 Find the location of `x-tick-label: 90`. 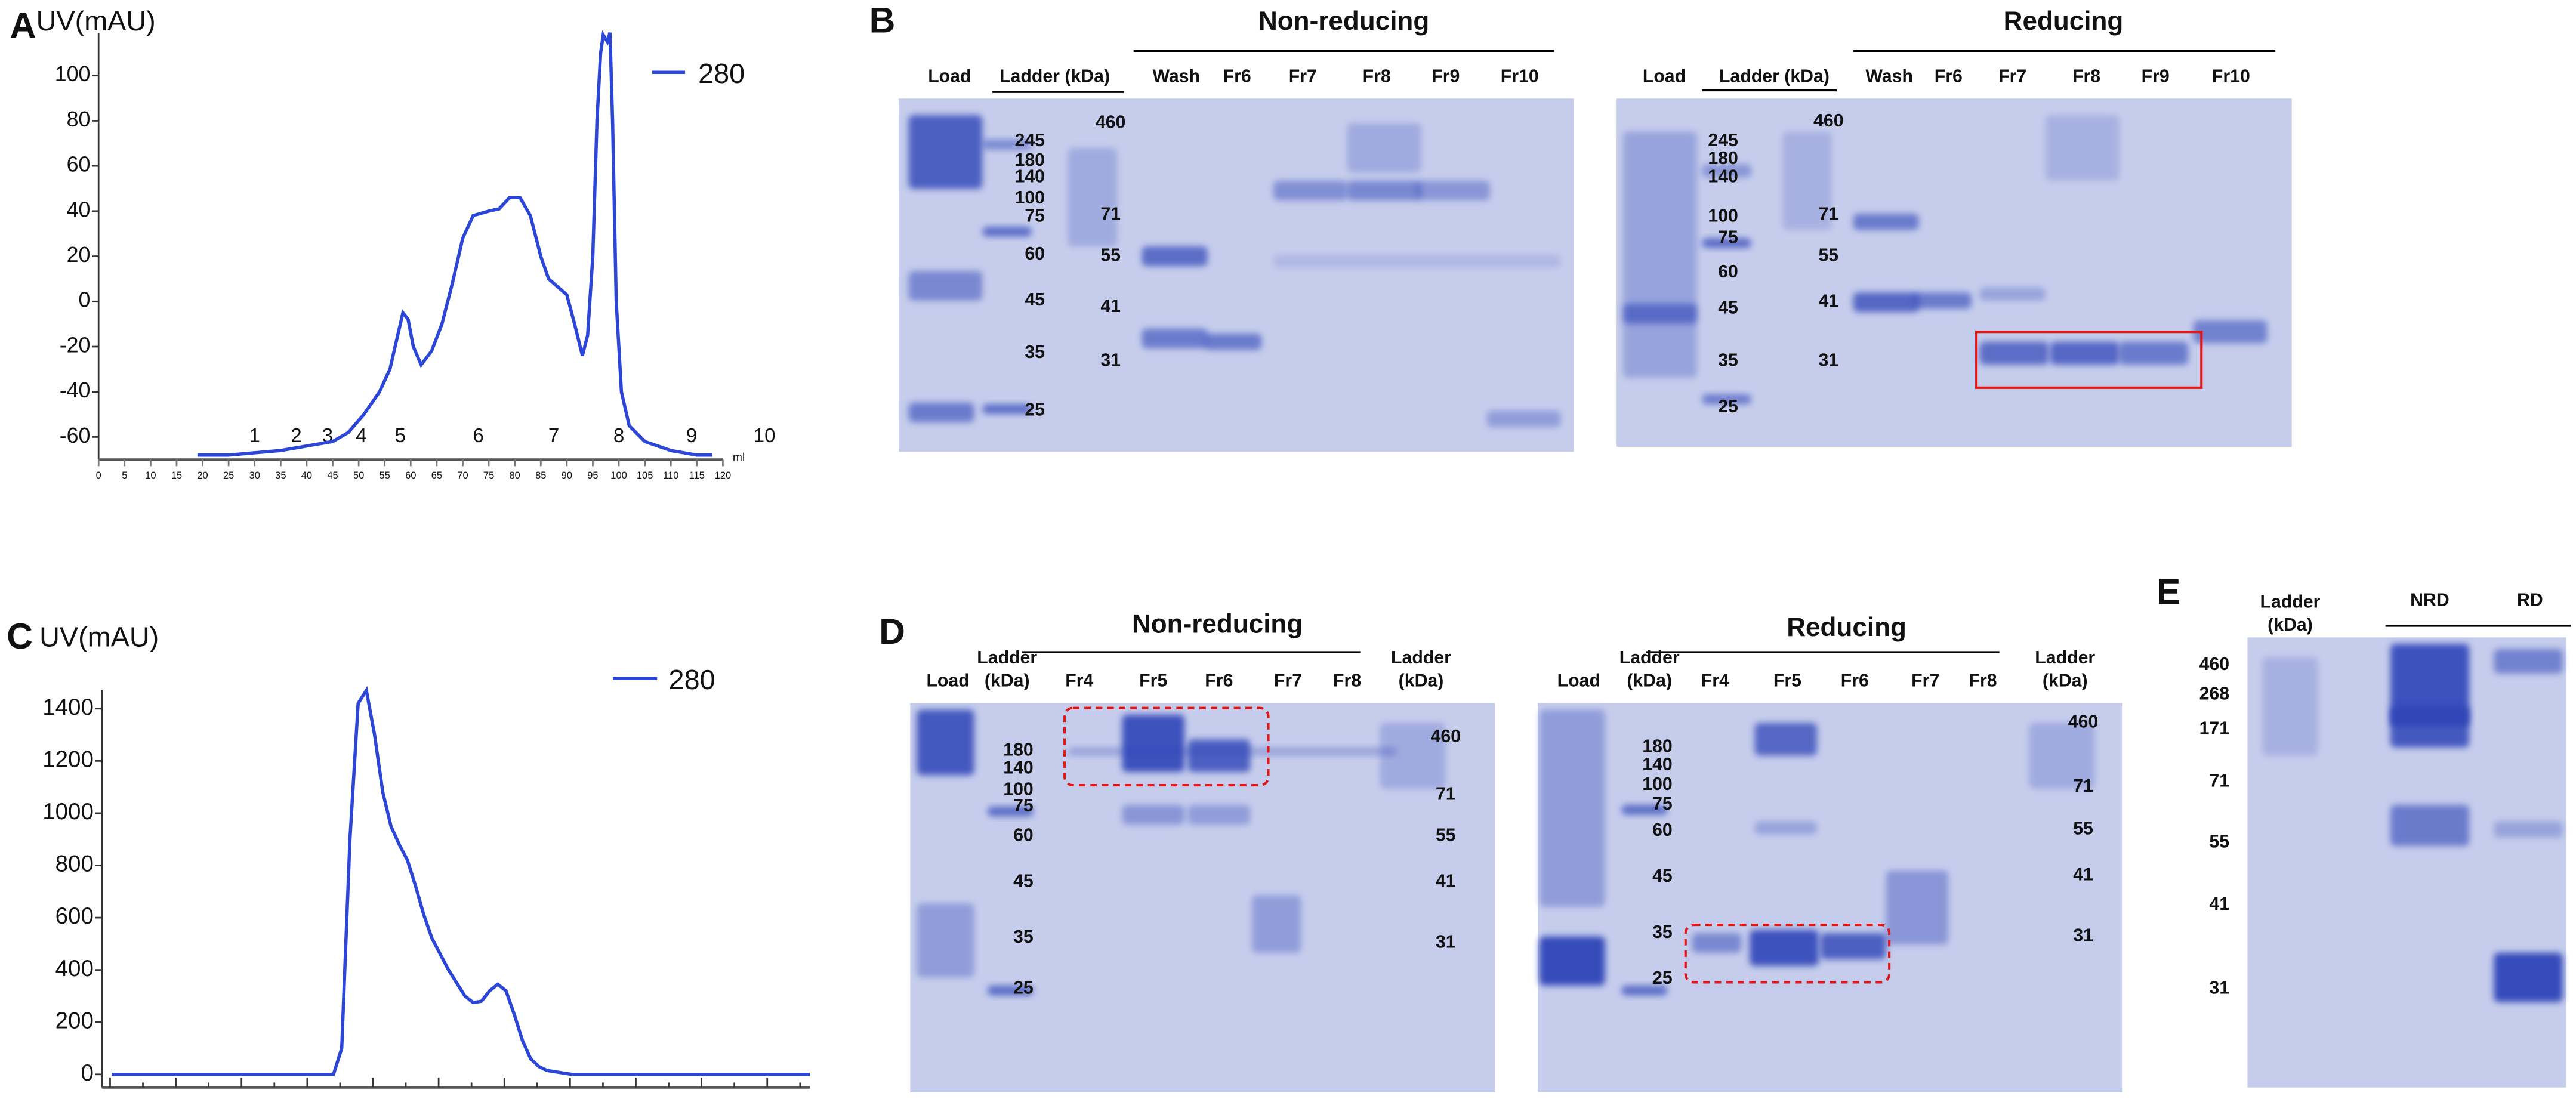

x-tick-label: 90 is located at coordinates (567, 475).